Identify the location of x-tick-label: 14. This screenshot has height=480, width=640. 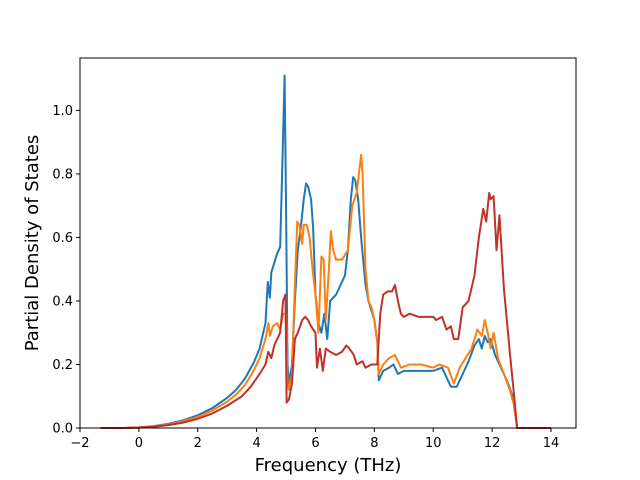
(551, 443).